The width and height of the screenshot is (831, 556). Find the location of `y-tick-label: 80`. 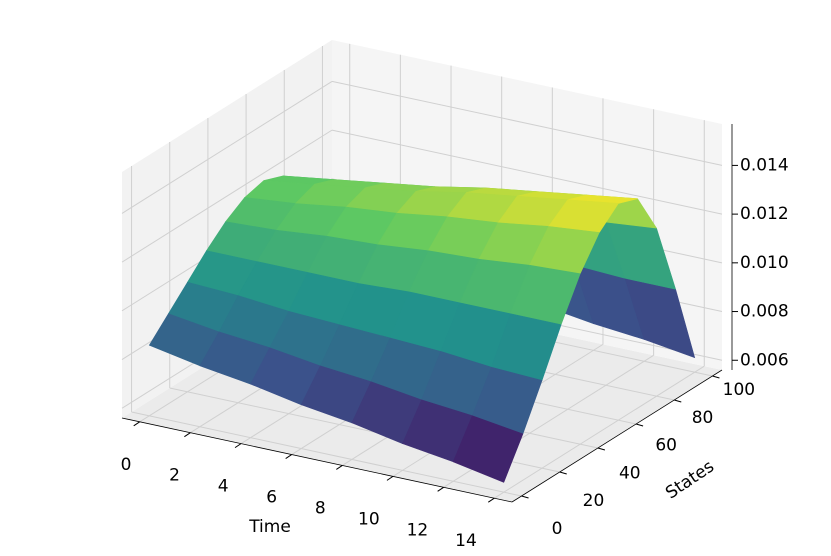

y-tick-label: 80 is located at coordinates (703, 418).